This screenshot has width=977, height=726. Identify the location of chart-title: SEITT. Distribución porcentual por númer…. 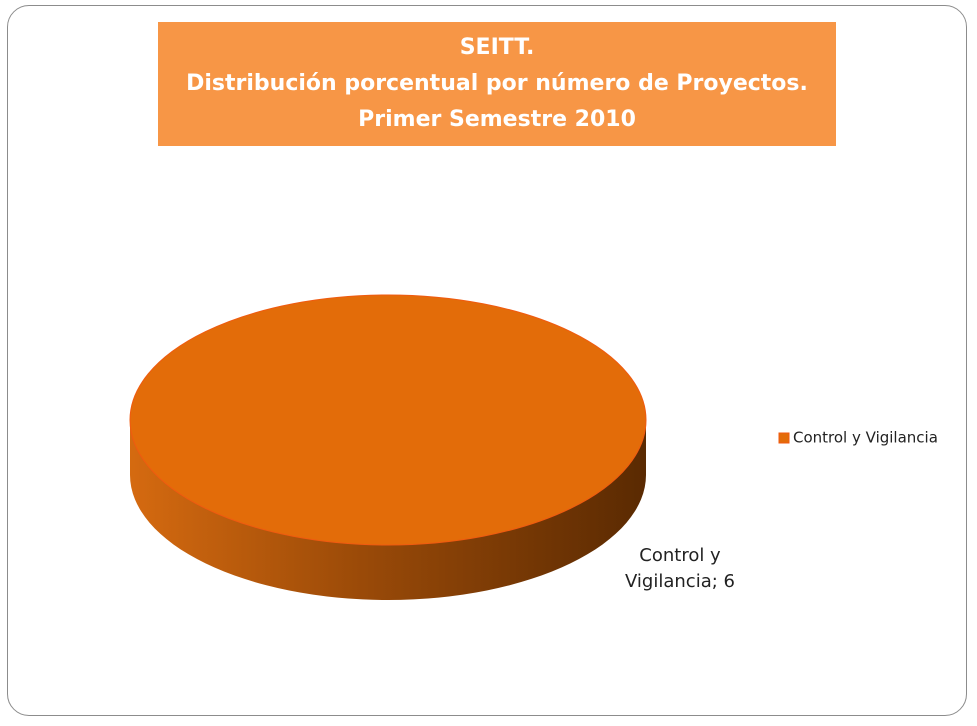
(497, 84).